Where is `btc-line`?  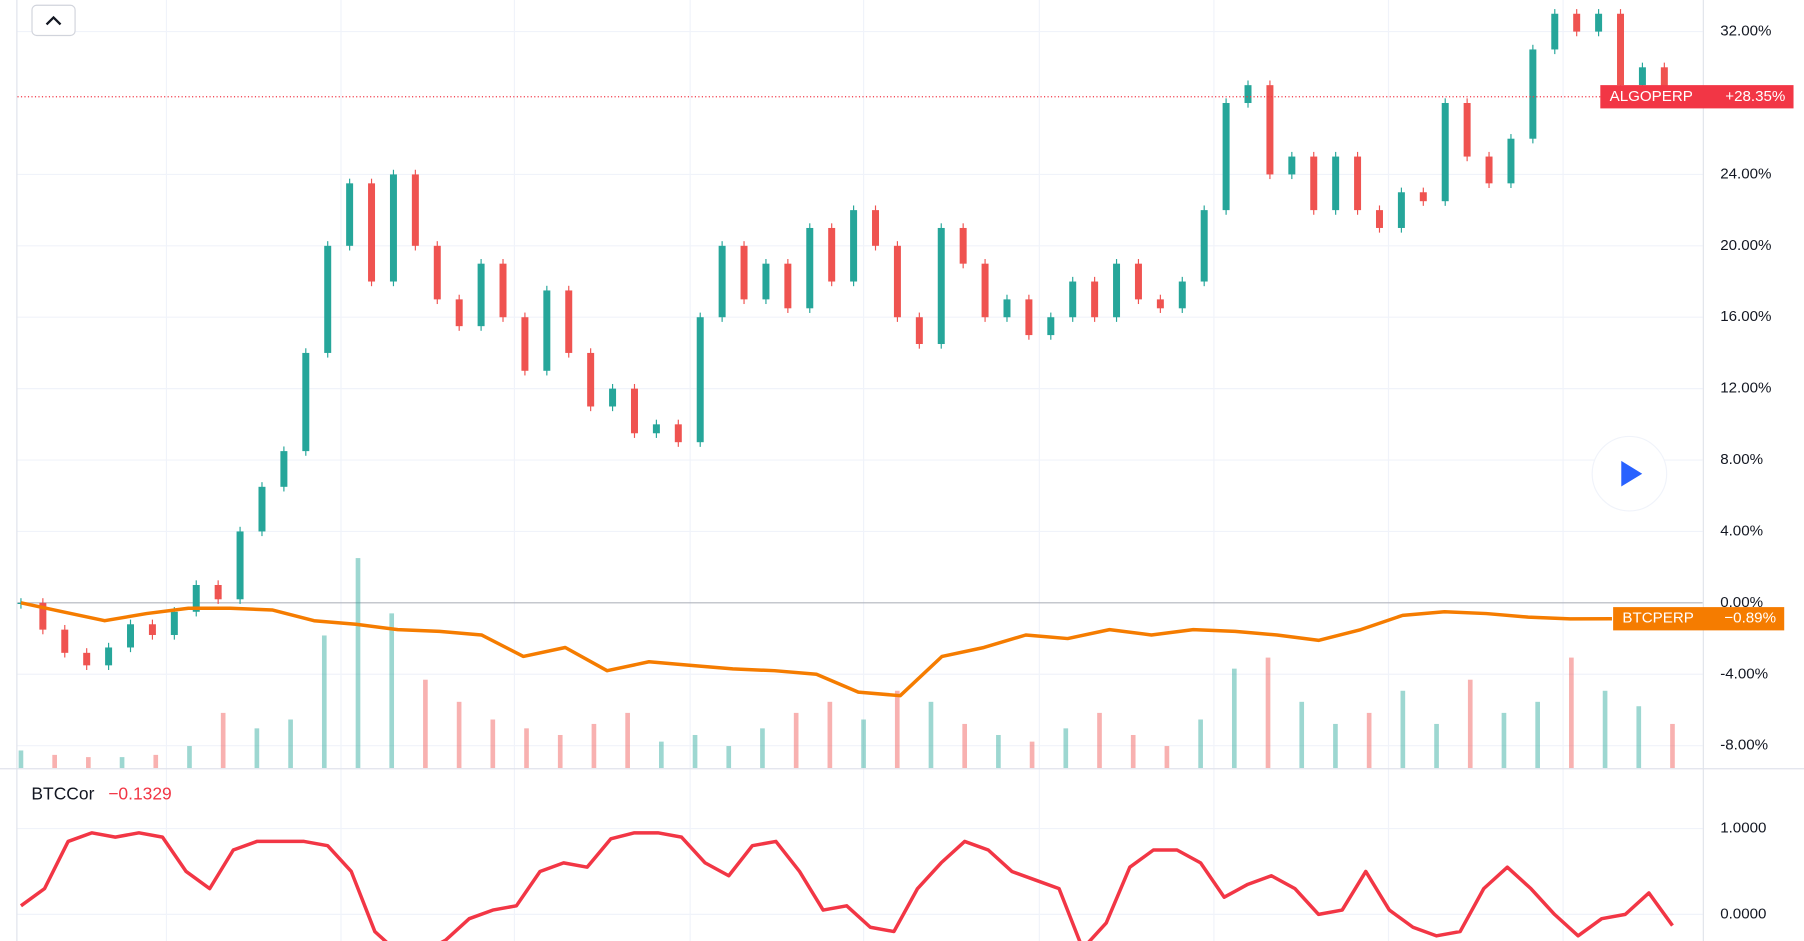 btc-line is located at coordinates (816, 649).